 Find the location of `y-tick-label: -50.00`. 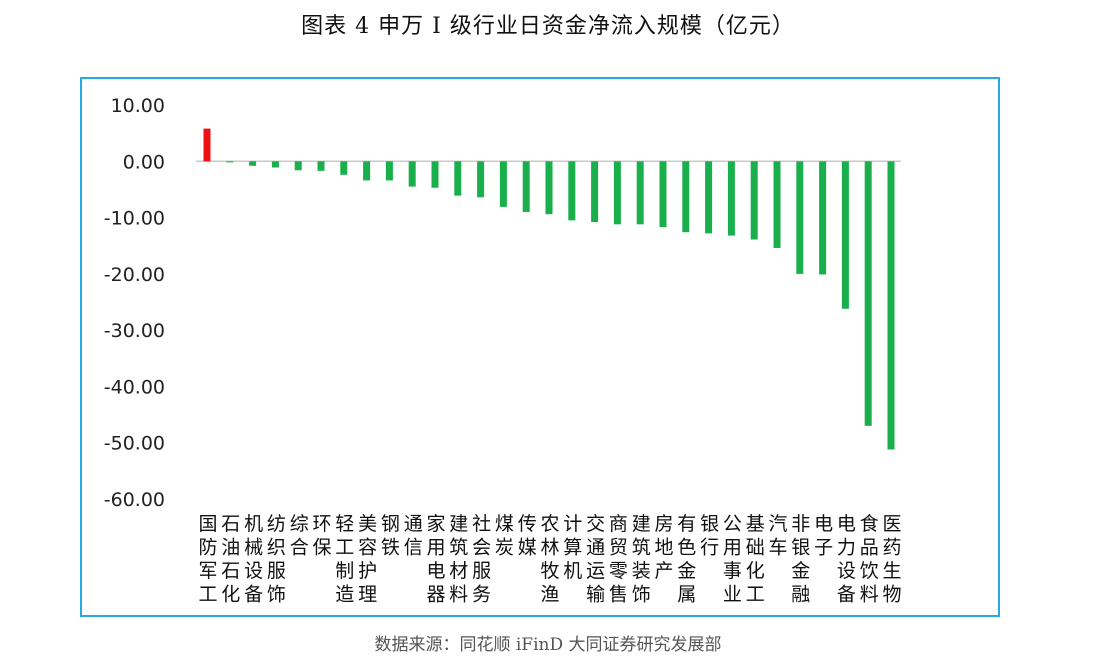

y-tick-label: -50.00 is located at coordinates (134, 444).